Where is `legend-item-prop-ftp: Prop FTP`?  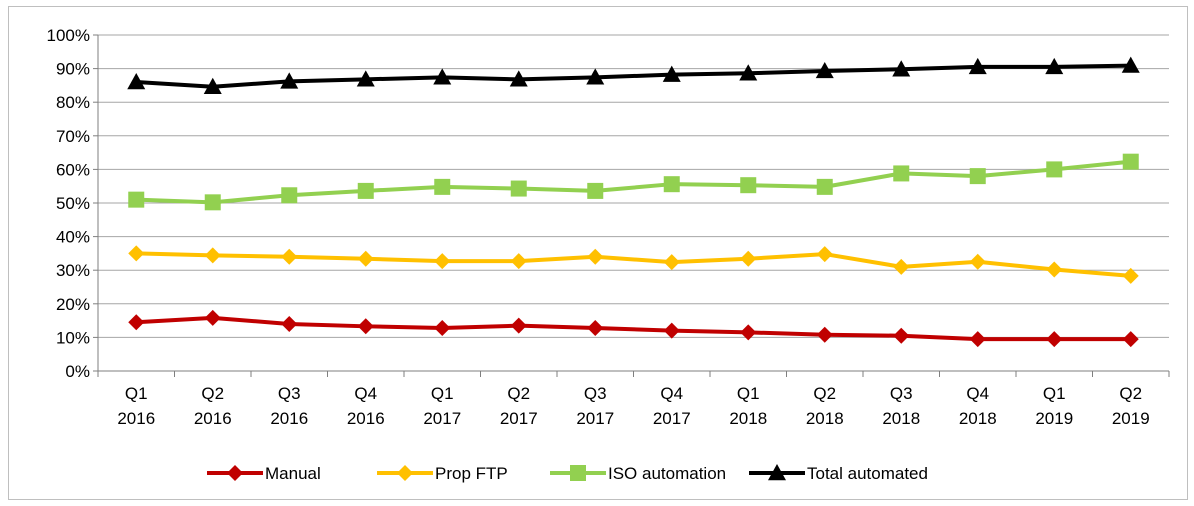
legend-item-prop-ftp: Prop FTP is located at coordinates (442, 473).